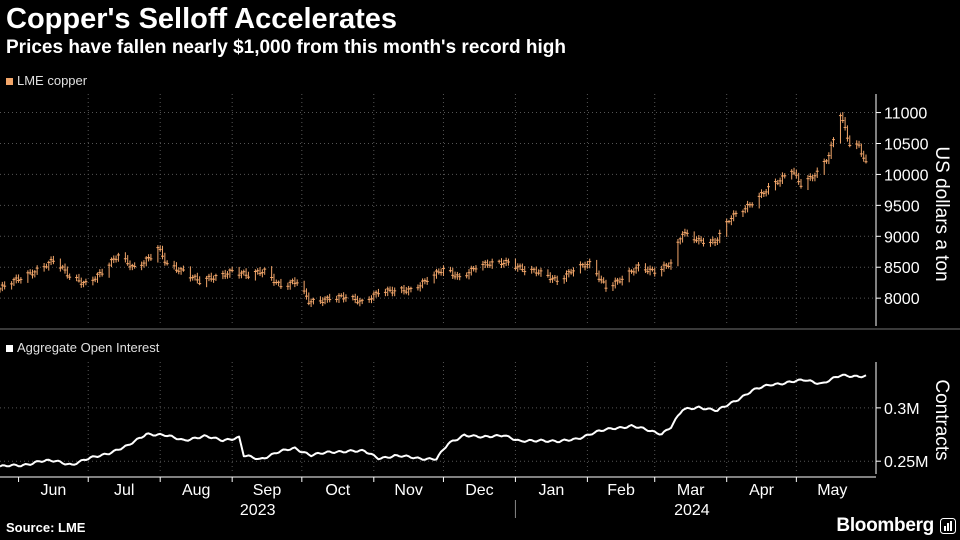  I want to click on legend-open-interest: Aggregate Open Interest, so click(82, 348).